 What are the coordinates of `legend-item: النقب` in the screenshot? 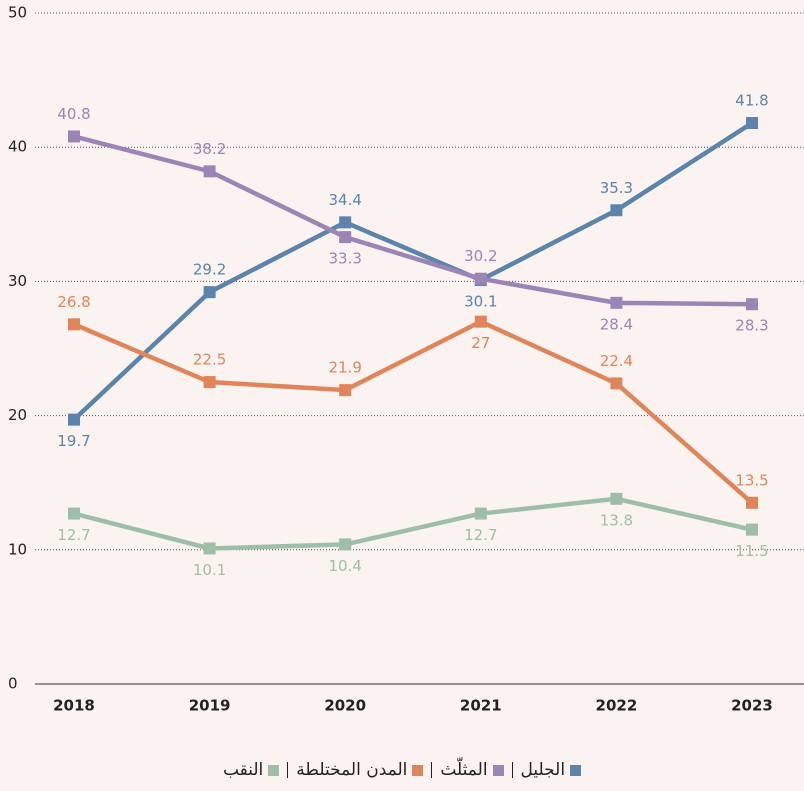 It's located at (251, 770).